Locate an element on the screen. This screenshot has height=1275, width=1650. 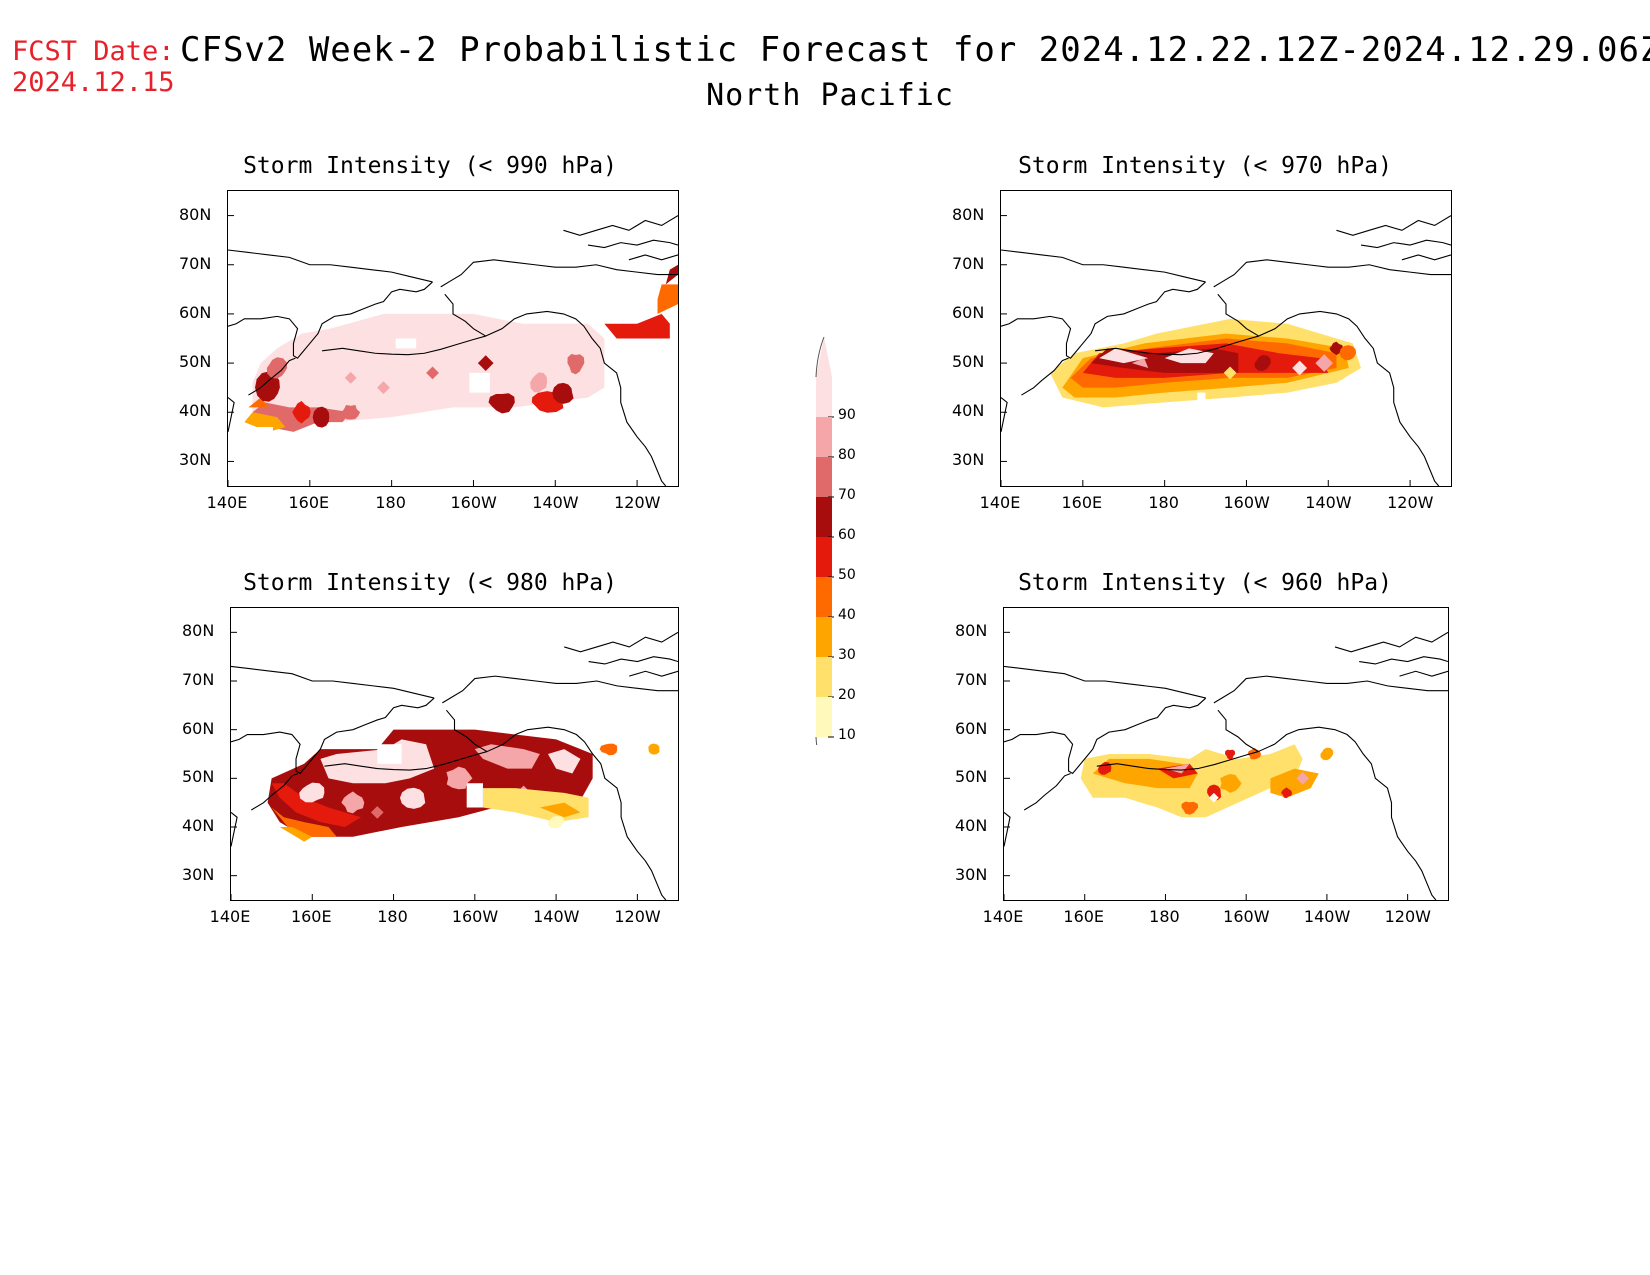
panel-title-990: Storm Intensity (< 990 hPa) is located at coordinates (430, 166).